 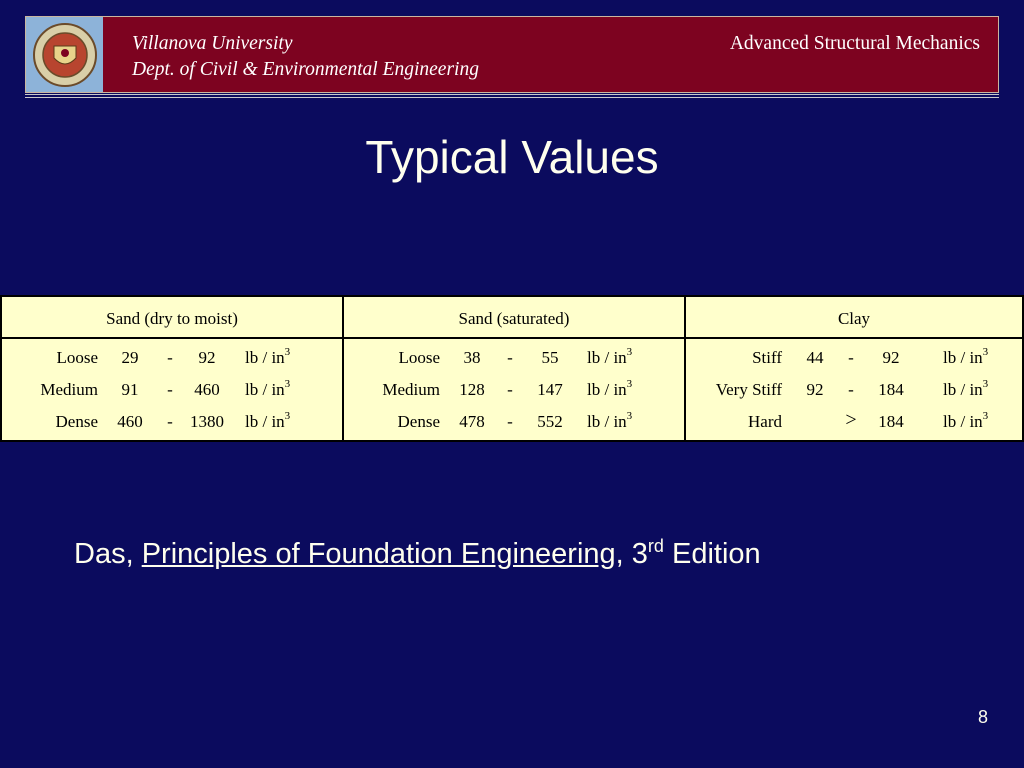 What do you see at coordinates (212, 43) in the screenshot?
I see `university-name: Villanova University` at bounding box center [212, 43].